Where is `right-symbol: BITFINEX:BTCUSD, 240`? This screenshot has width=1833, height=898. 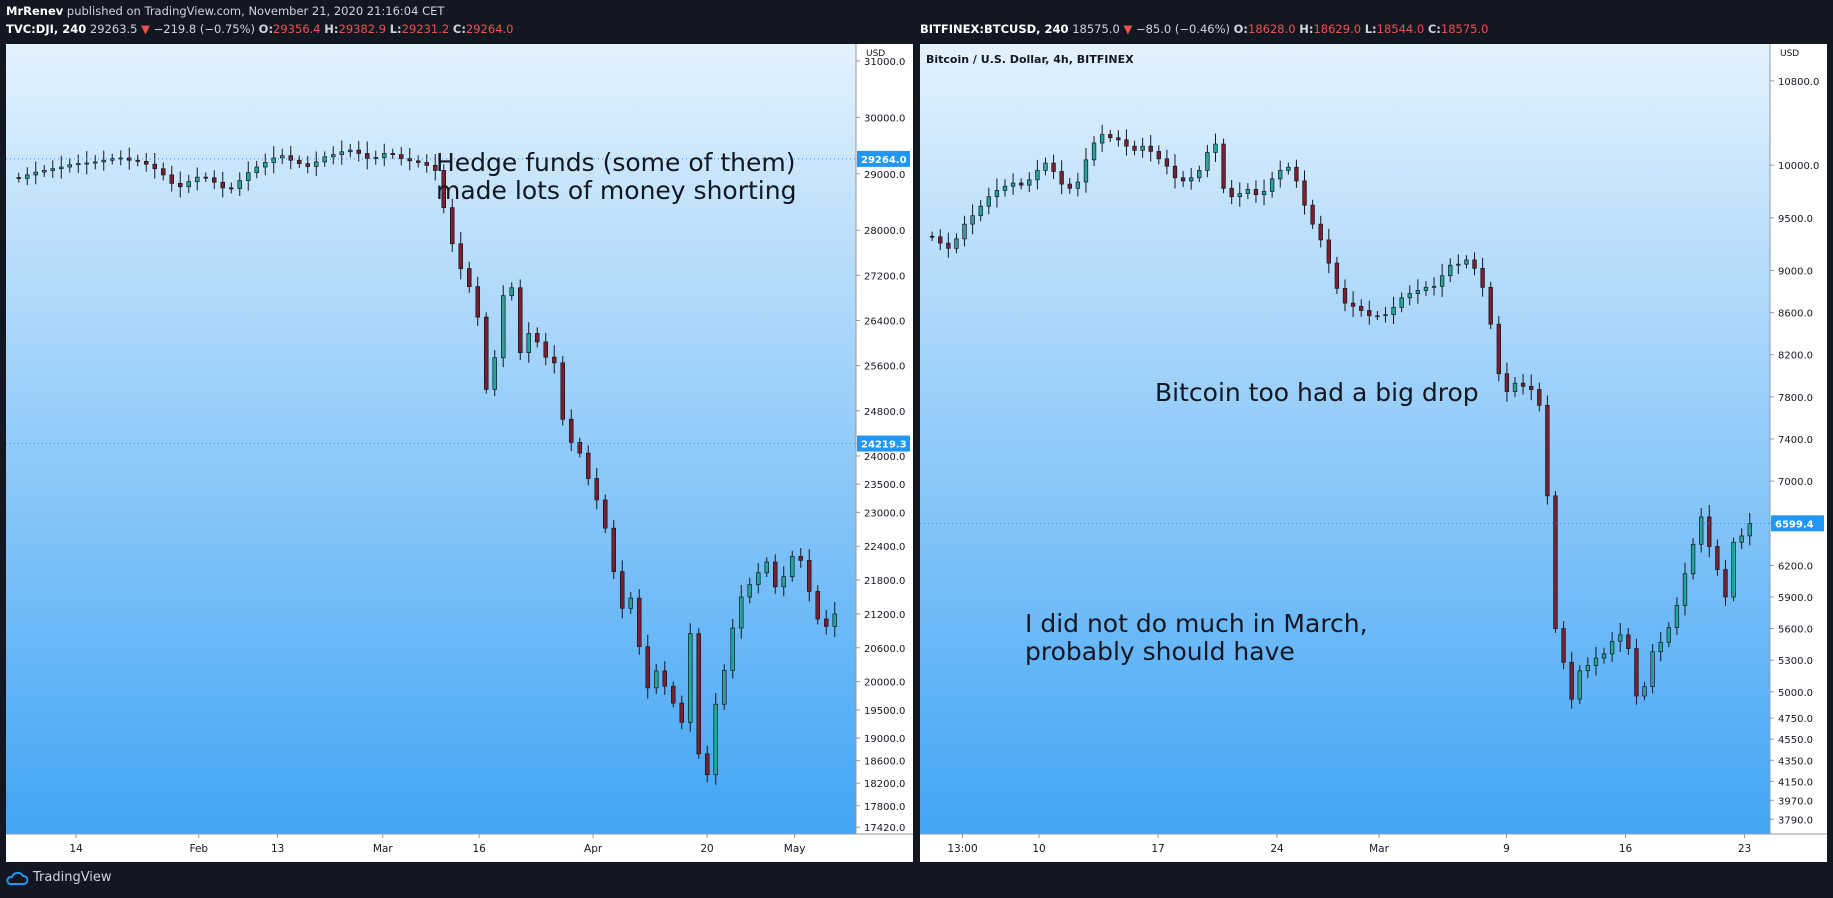 right-symbol: BITFINEX:BTCUSD, 240 is located at coordinates (994, 29).